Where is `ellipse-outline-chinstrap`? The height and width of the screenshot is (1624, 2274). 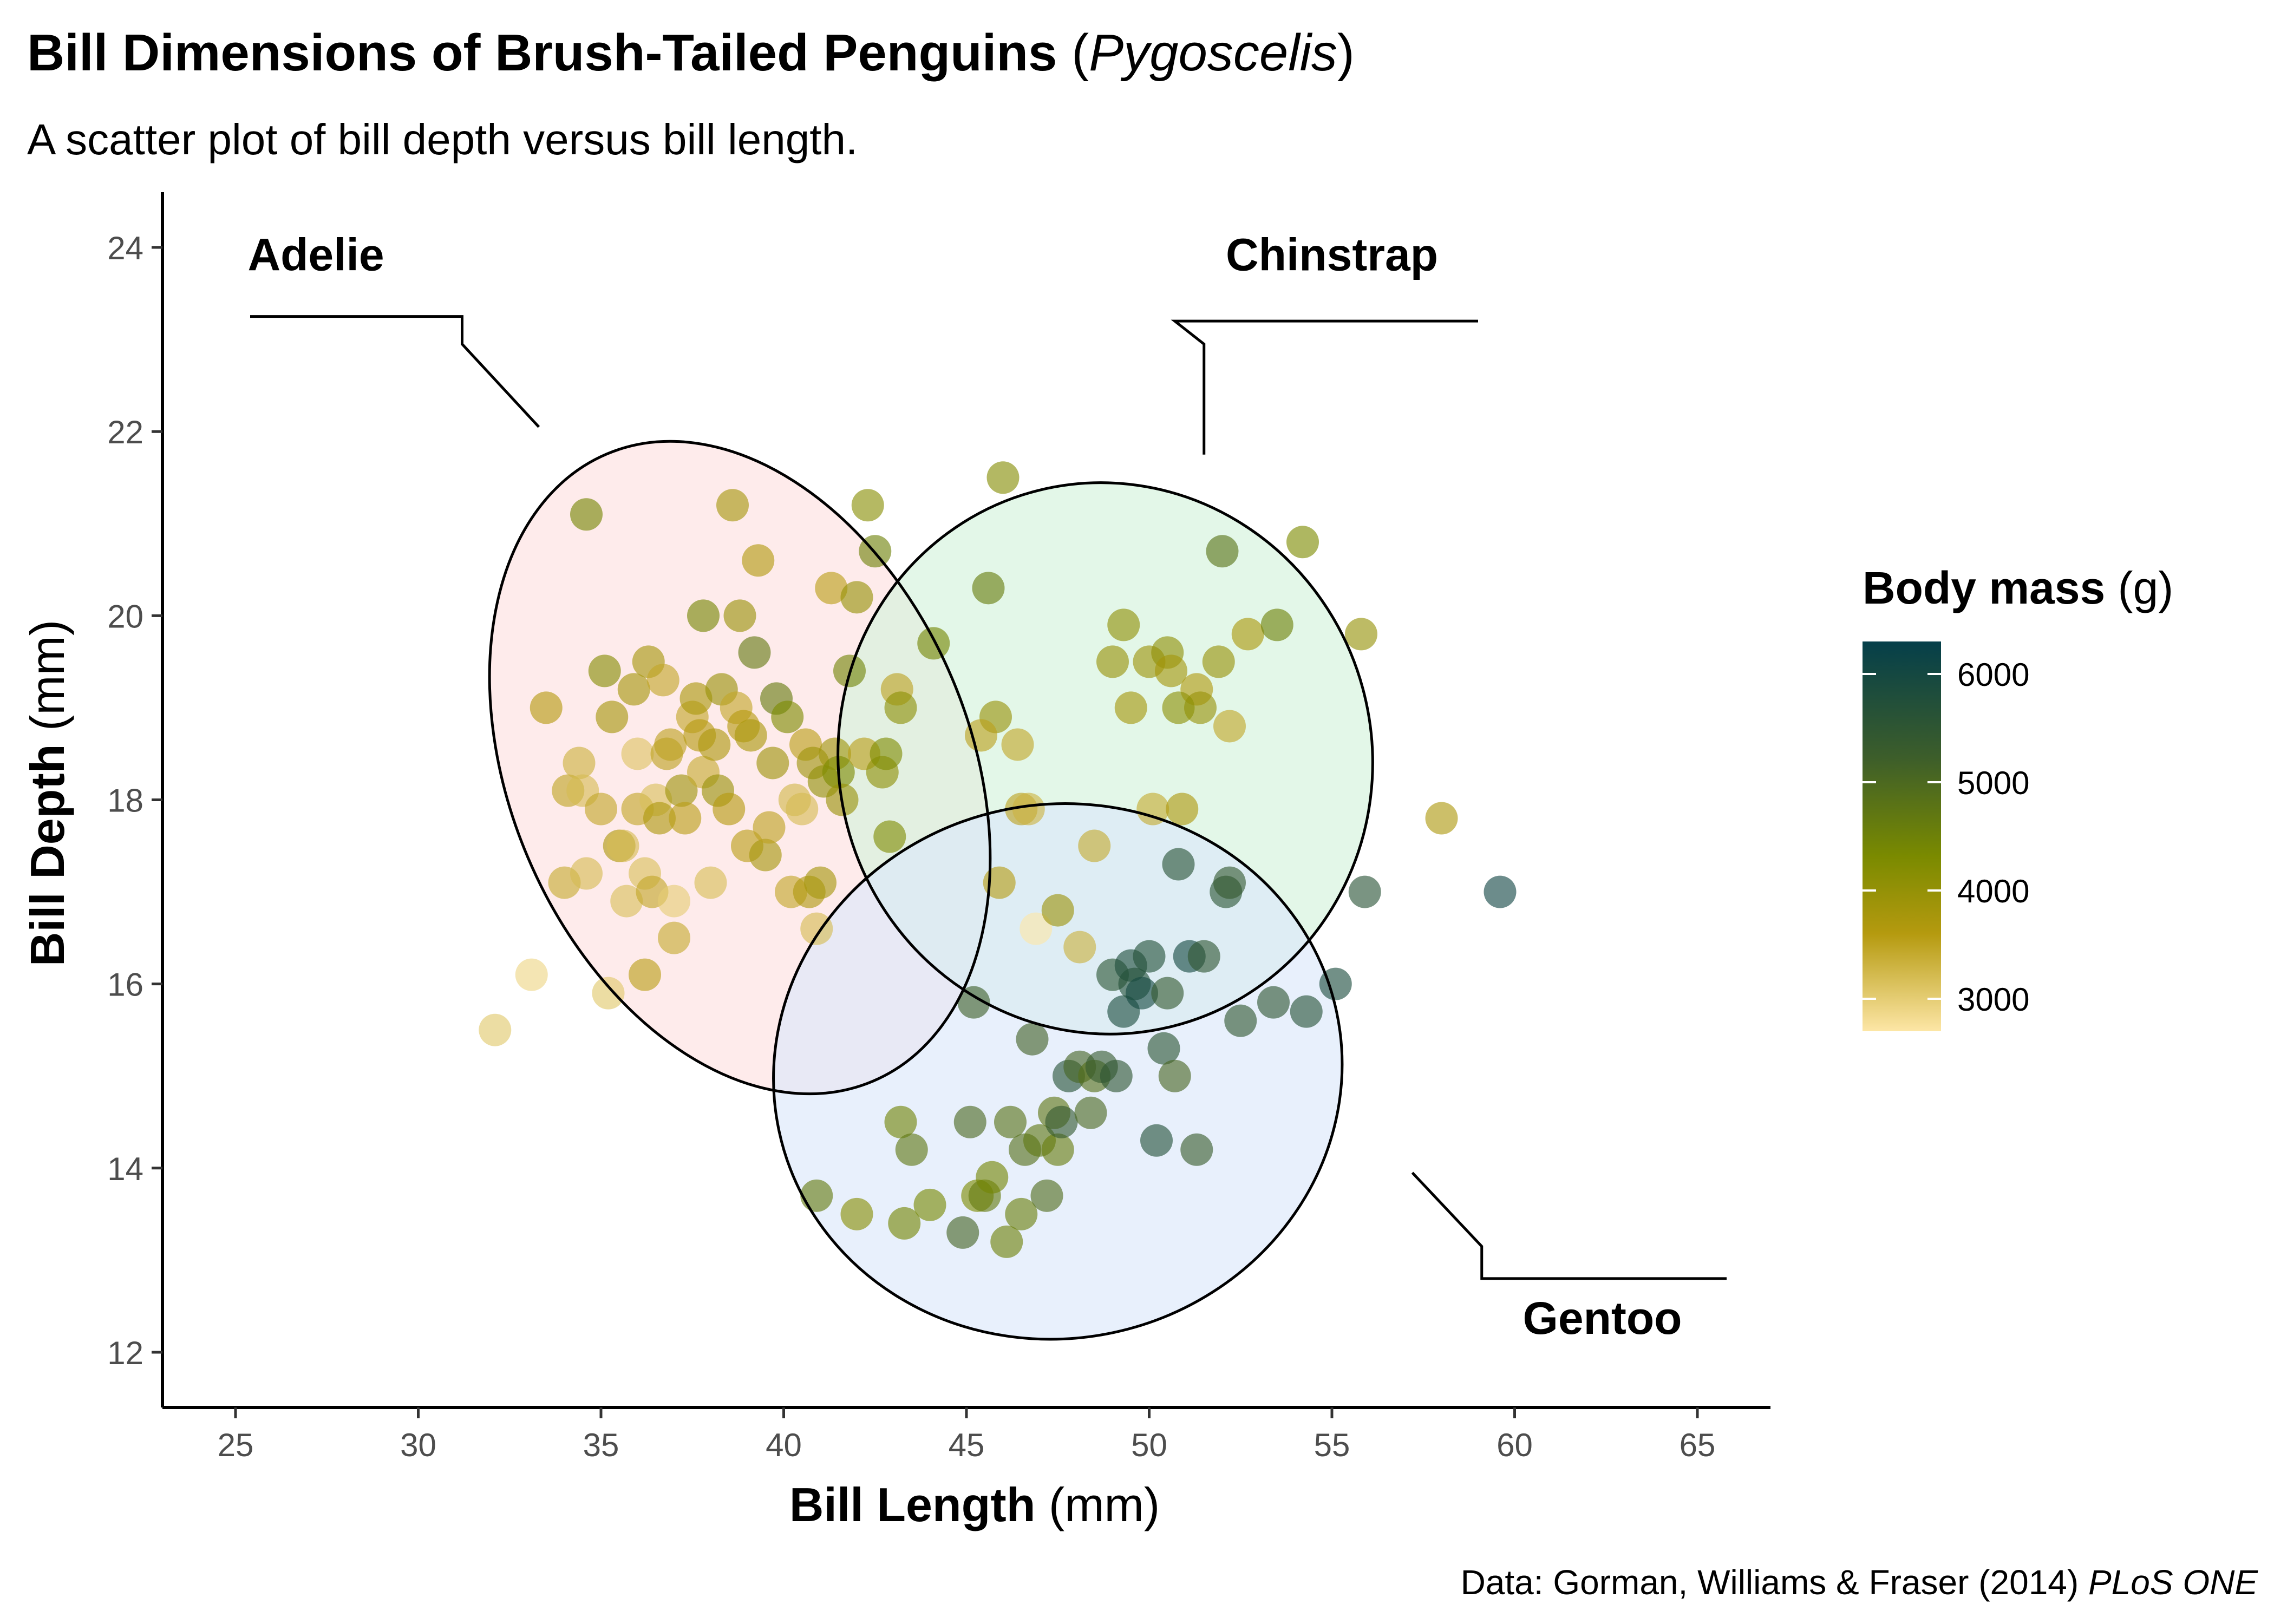
ellipse-outline-chinstrap is located at coordinates (1106, 758).